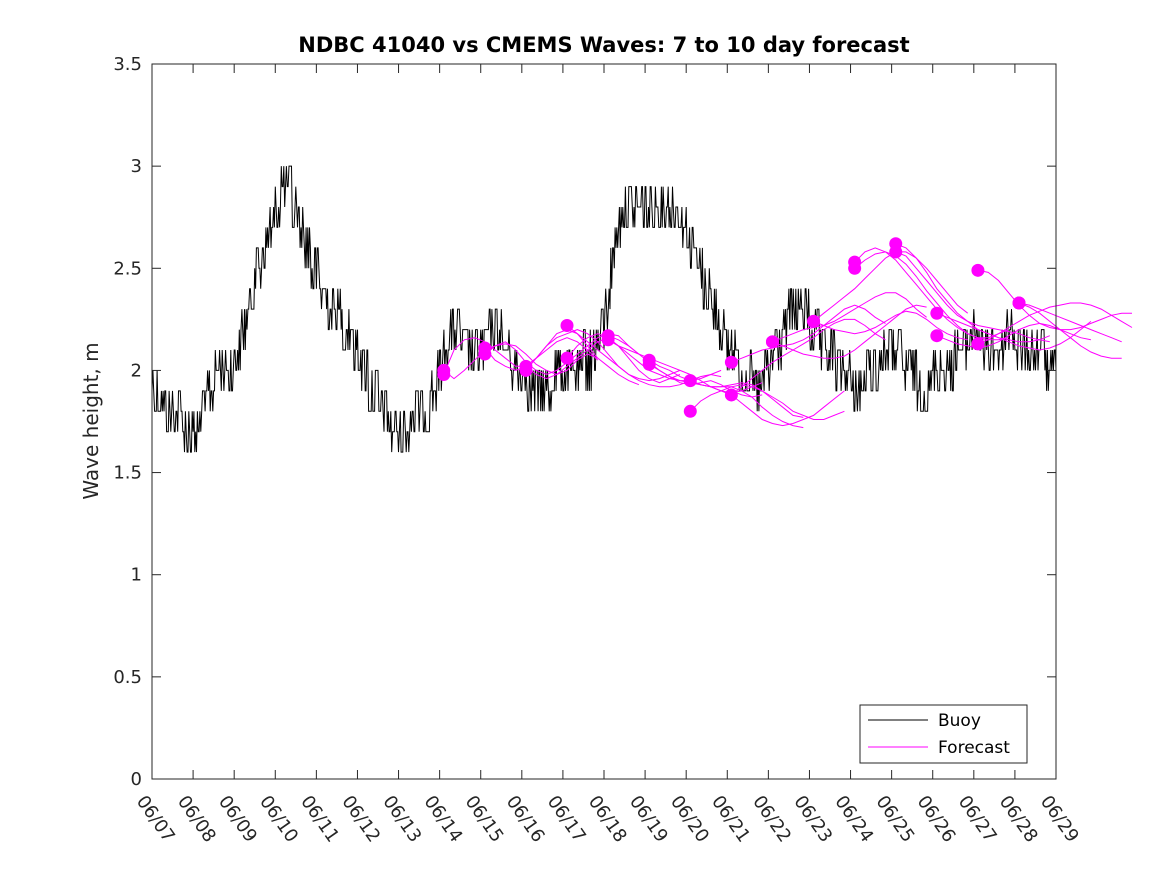 The width and height of the screenshot is (1167, 875). What do you see at coordinates (443, 819) in the screenshot?
I see `x-tick-label: 06/14` at bounding box center [443, 819].